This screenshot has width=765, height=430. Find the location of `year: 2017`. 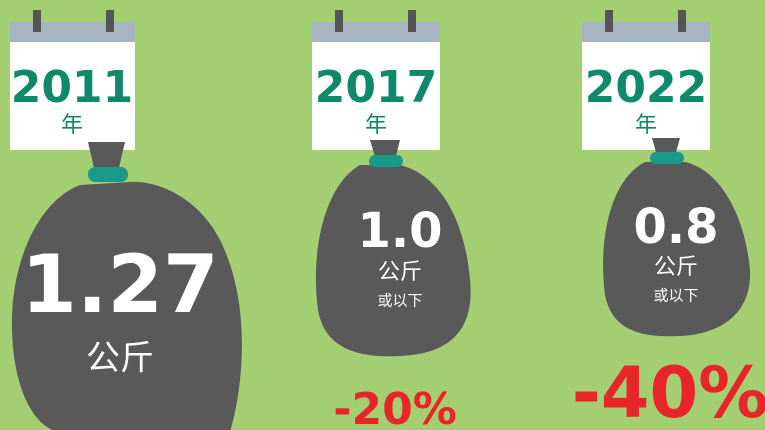

year: 2017 is located at coordinates (376, 87).